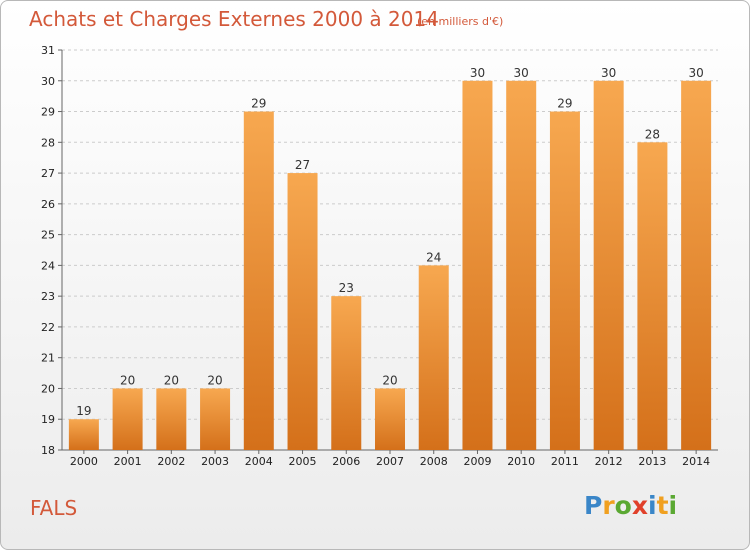  Describe the element at coordinates (460, 21) in the screenshot. I see `chart-subtitle: (en milliers d'€)` at that location.